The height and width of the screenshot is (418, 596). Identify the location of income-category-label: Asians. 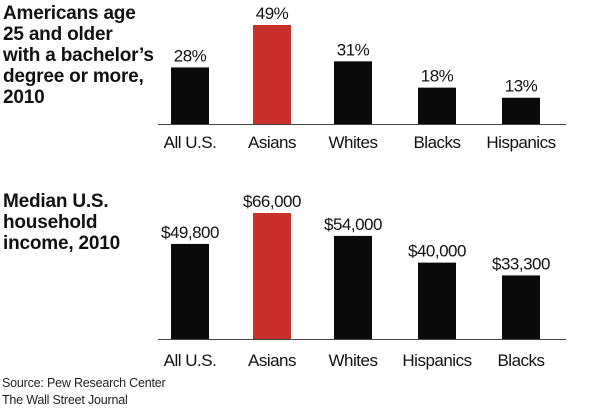
(272, 360).